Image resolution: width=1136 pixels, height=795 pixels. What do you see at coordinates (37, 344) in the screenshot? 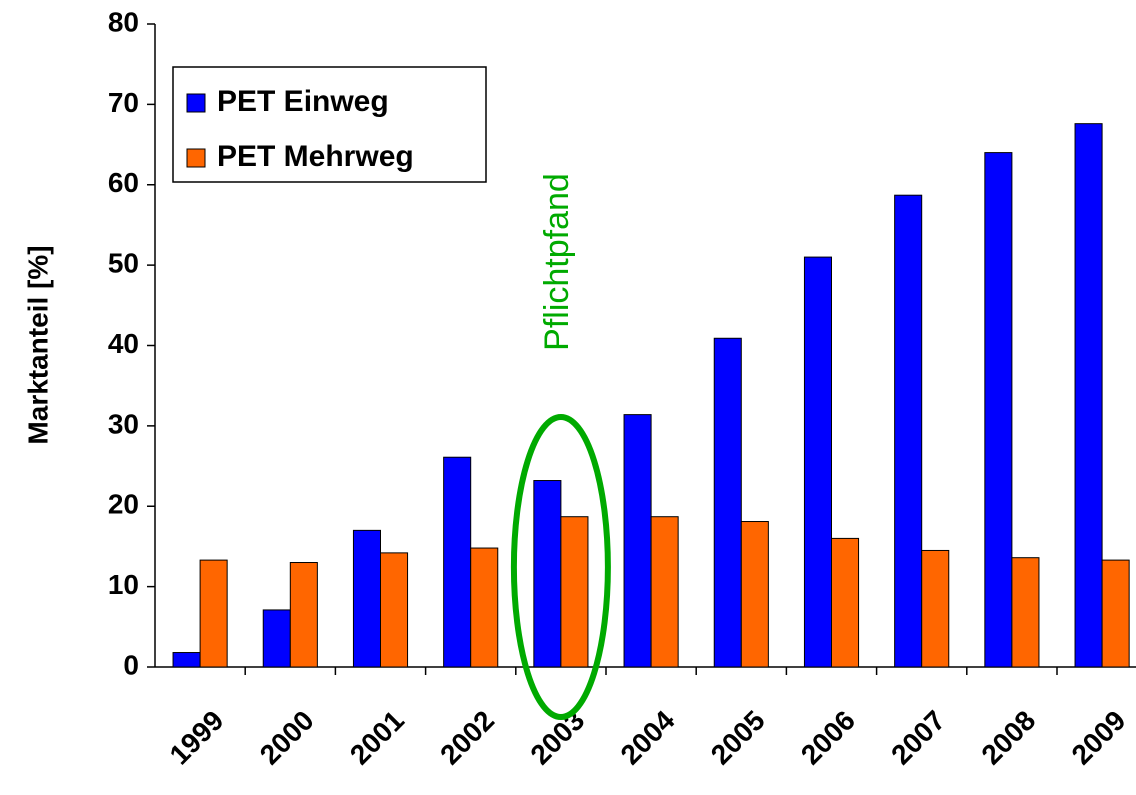
I see `y-axis-label: Marktanteil [%]` at bounding box center [37, 344].